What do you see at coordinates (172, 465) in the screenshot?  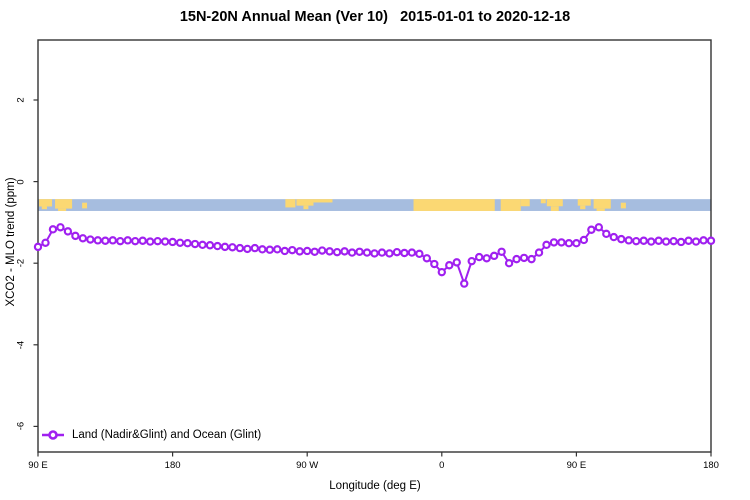 I see `x-tick-label: 180` at bounding box center [172, 465].